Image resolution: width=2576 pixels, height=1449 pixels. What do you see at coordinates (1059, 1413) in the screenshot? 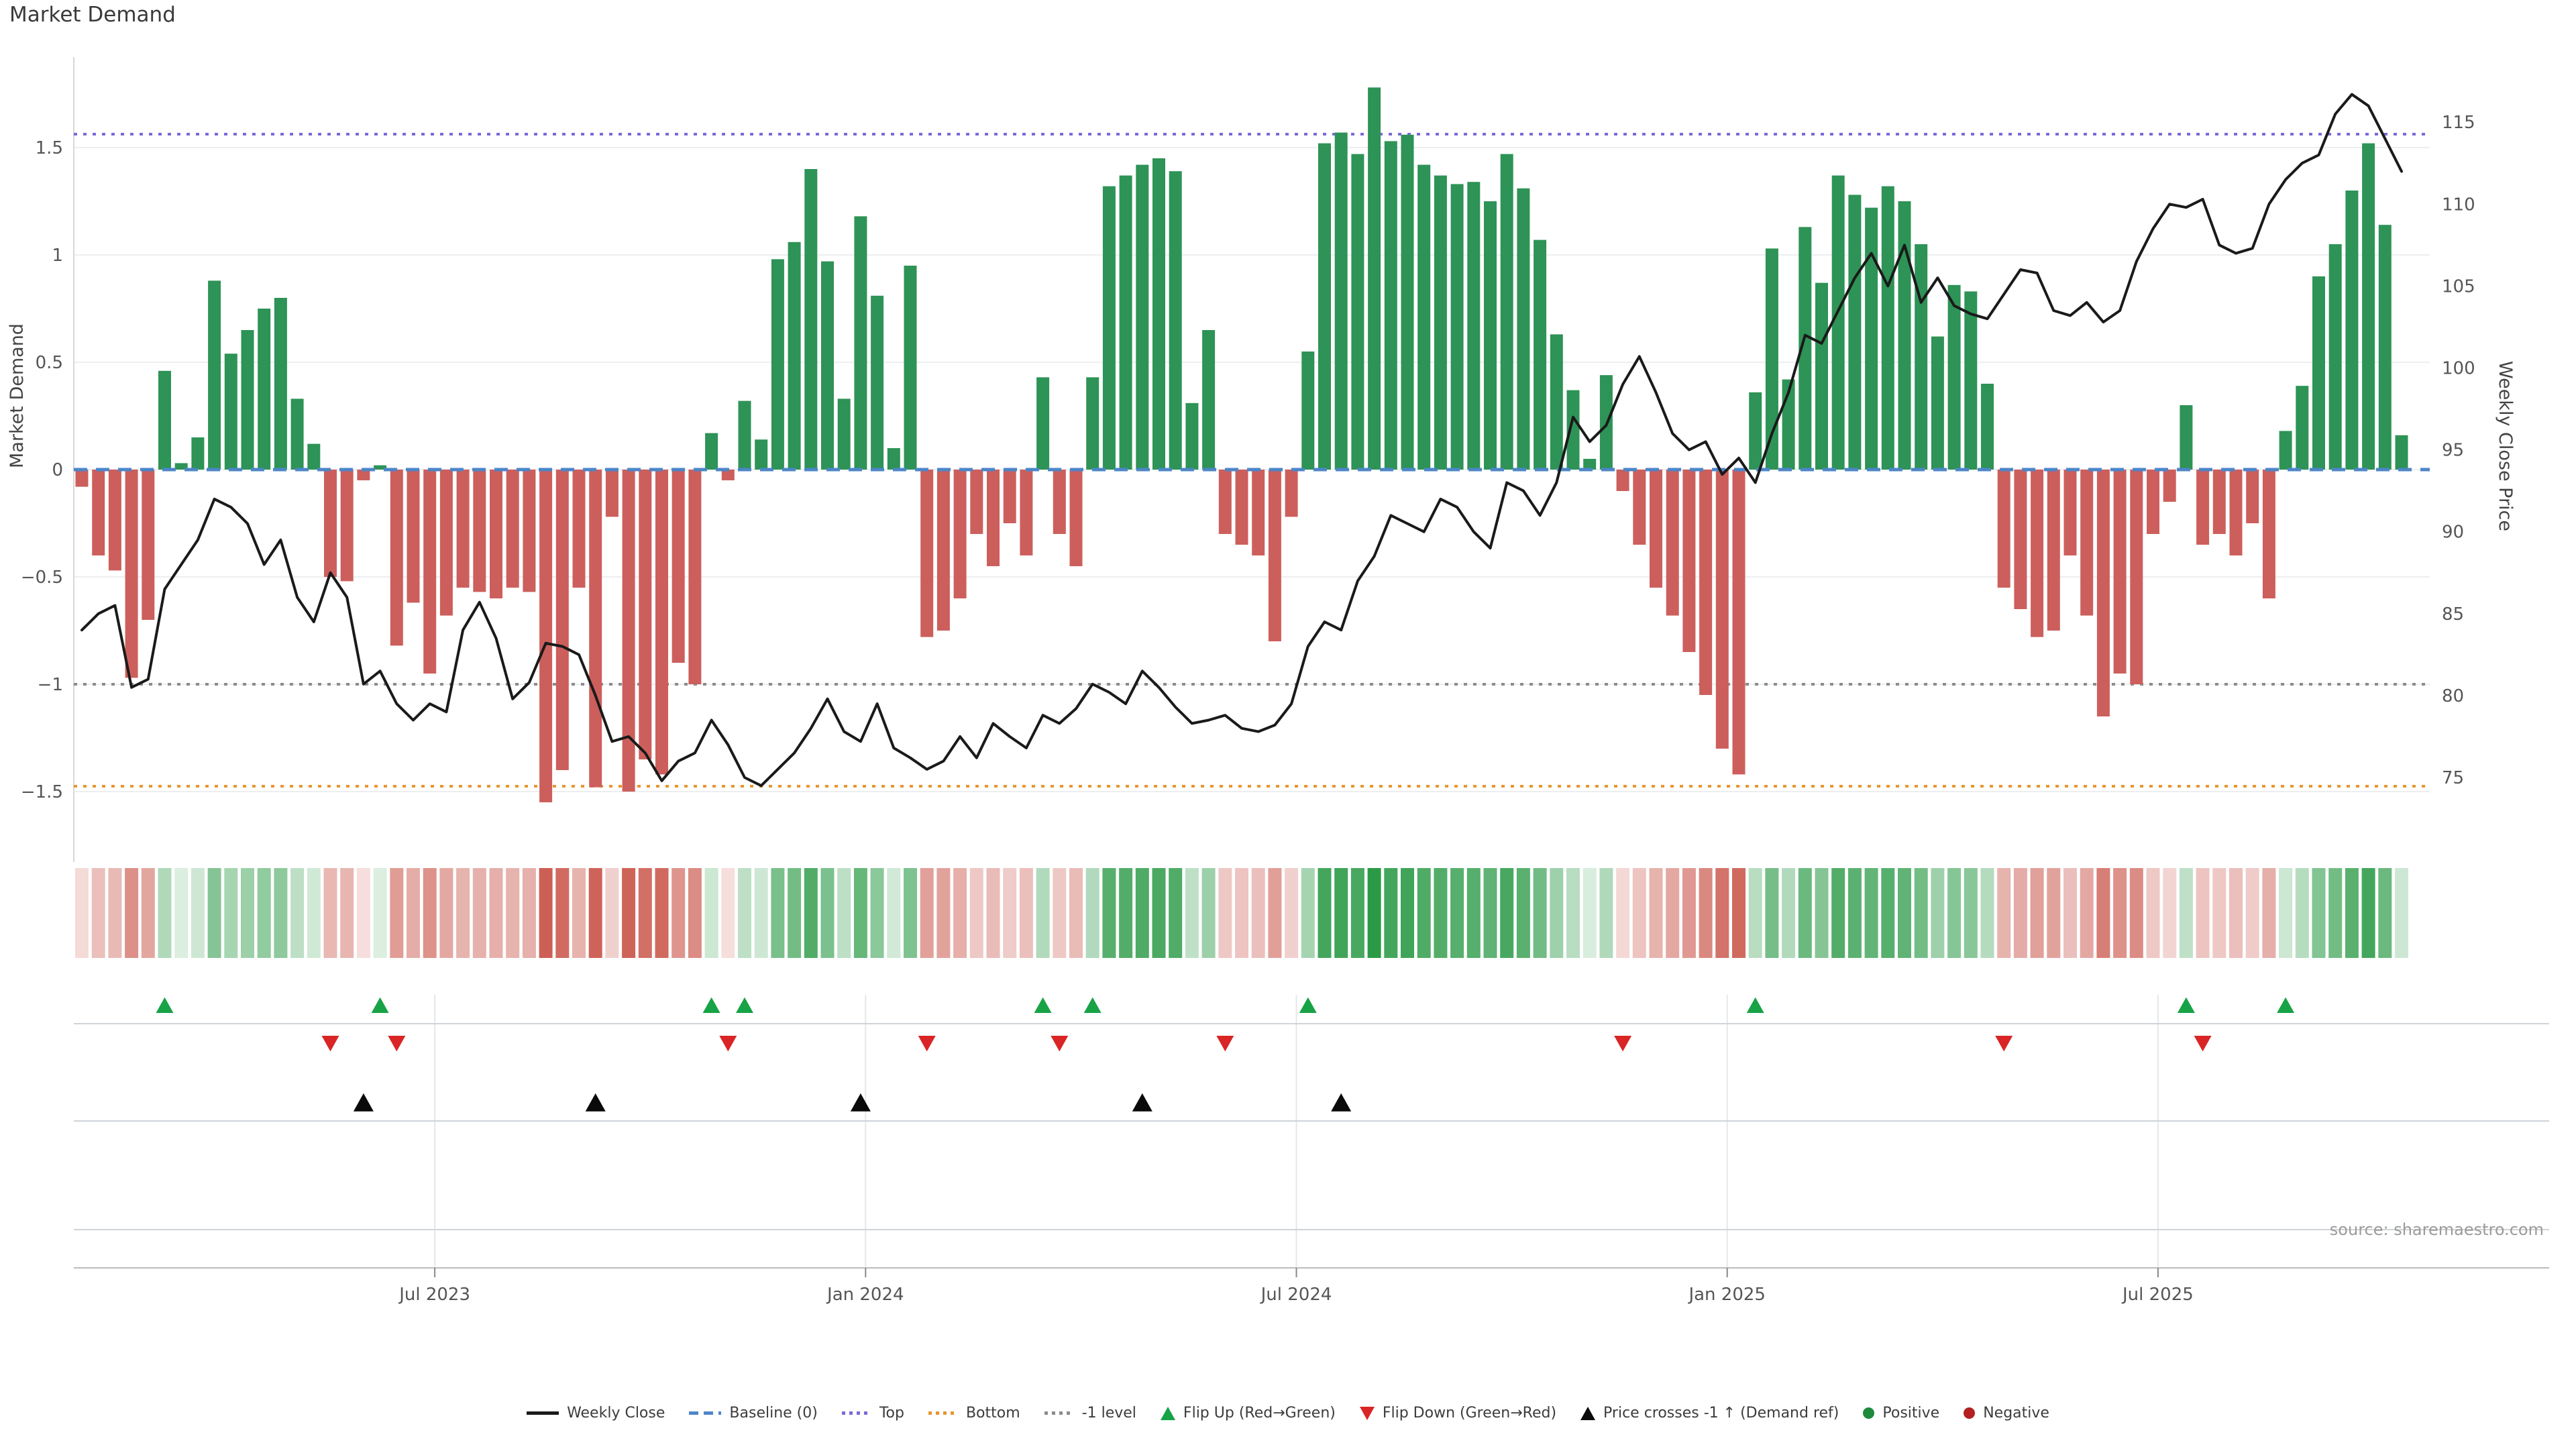
I see `dotted-line-swatch-icon` at bounding box center [1059, 1413].